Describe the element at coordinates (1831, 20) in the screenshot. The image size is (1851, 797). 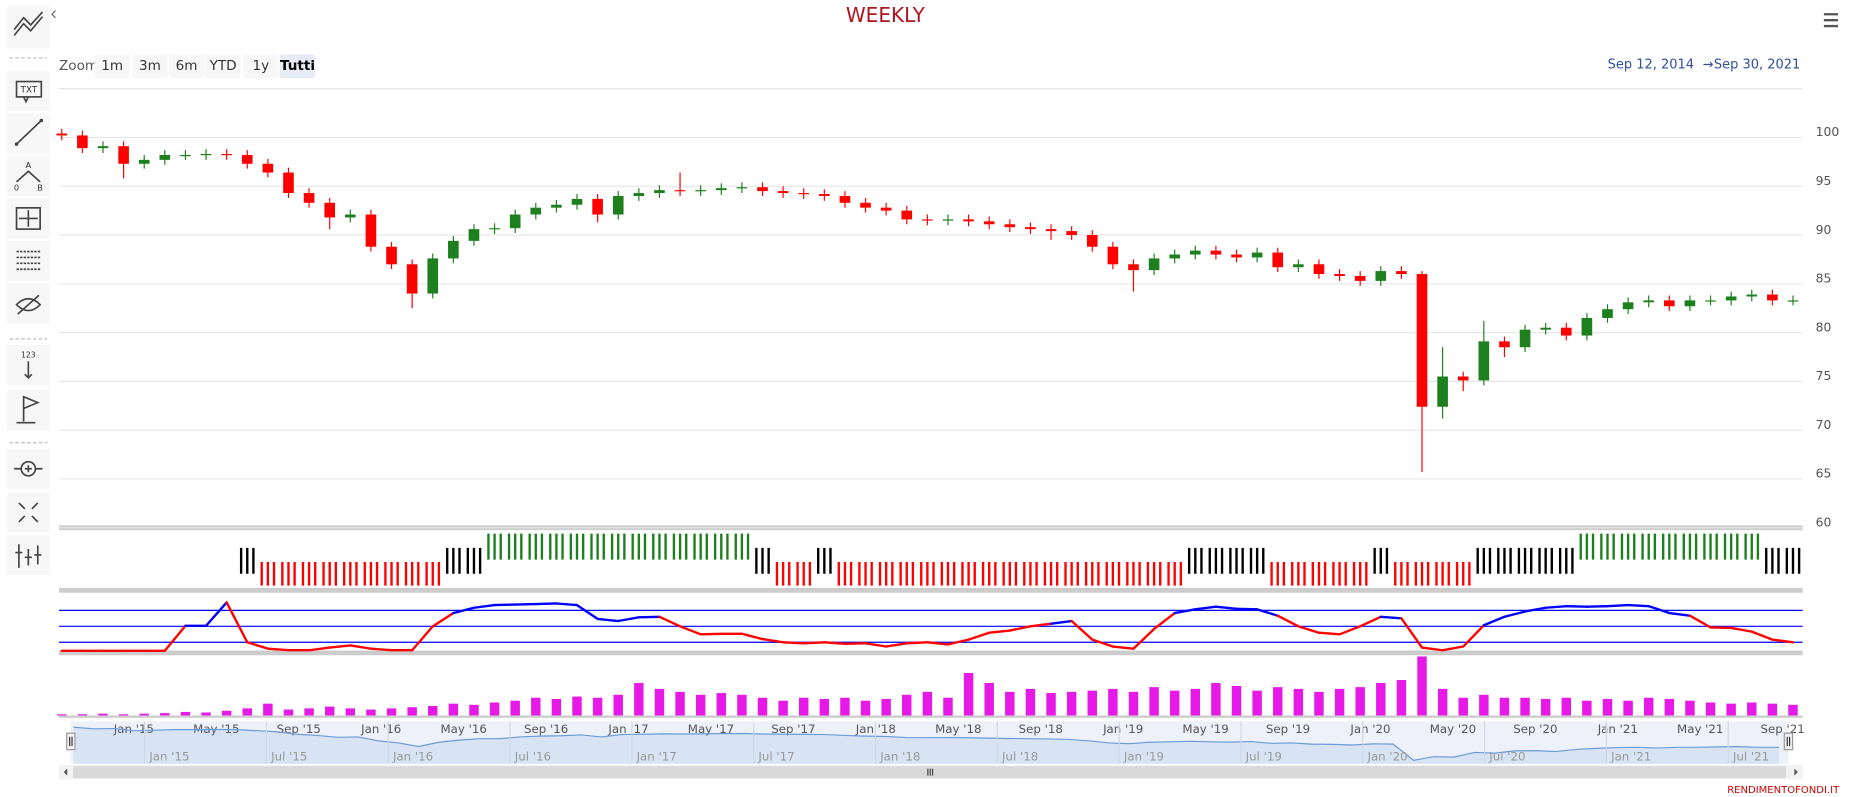
I see `menu-button` at that location.